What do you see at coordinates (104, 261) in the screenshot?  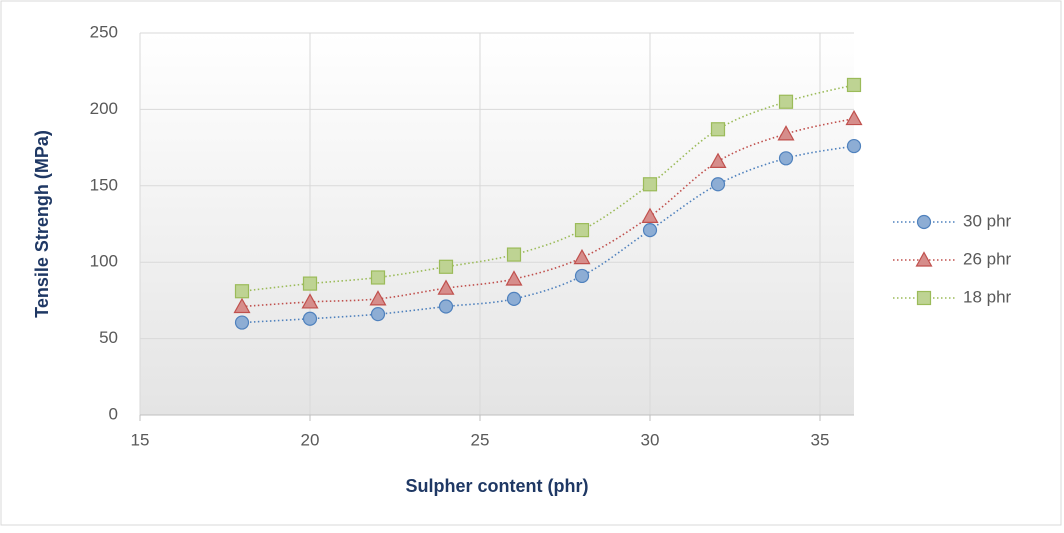 I see `y-tick-label: 100` at bounding box center [104, 261].